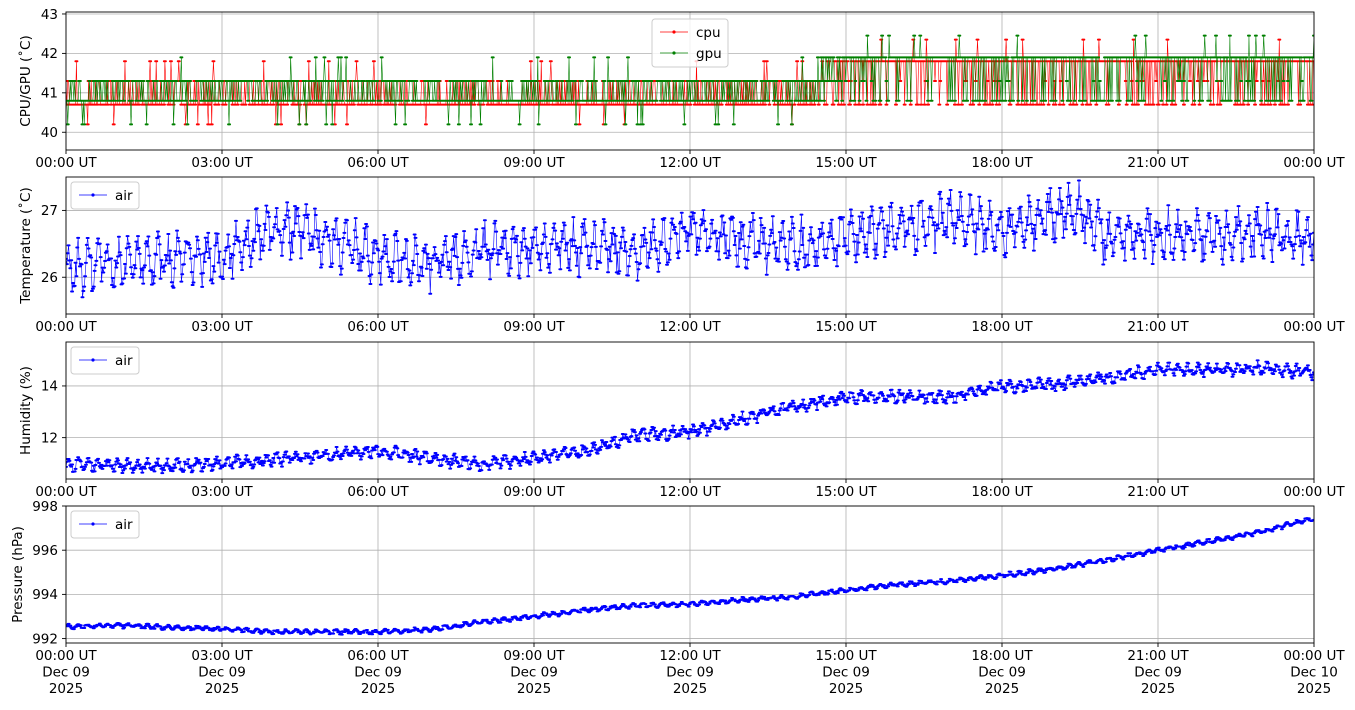 The height and width of the screenshot is (710, 1355). Describe the element at coordinates (674, 53) in the screenshot. I see `legend-marker-gpu` at that location.